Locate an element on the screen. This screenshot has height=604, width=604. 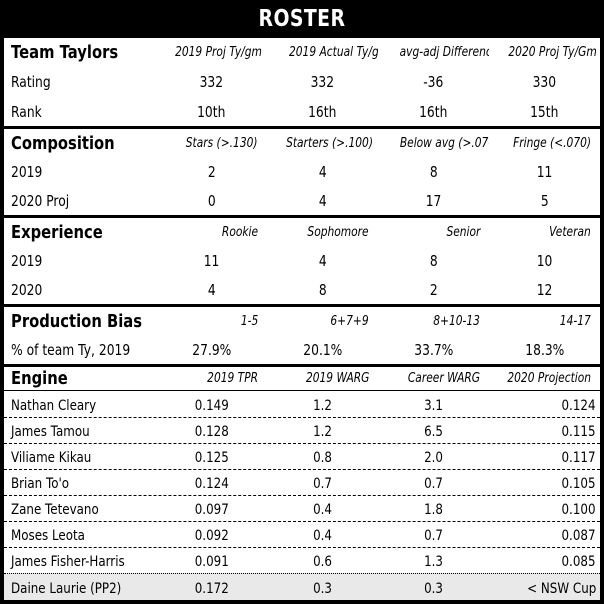
player-row: Zane Tetevano 0.097 0.4 1.8 0.100 is located at coordinates (302, 508).